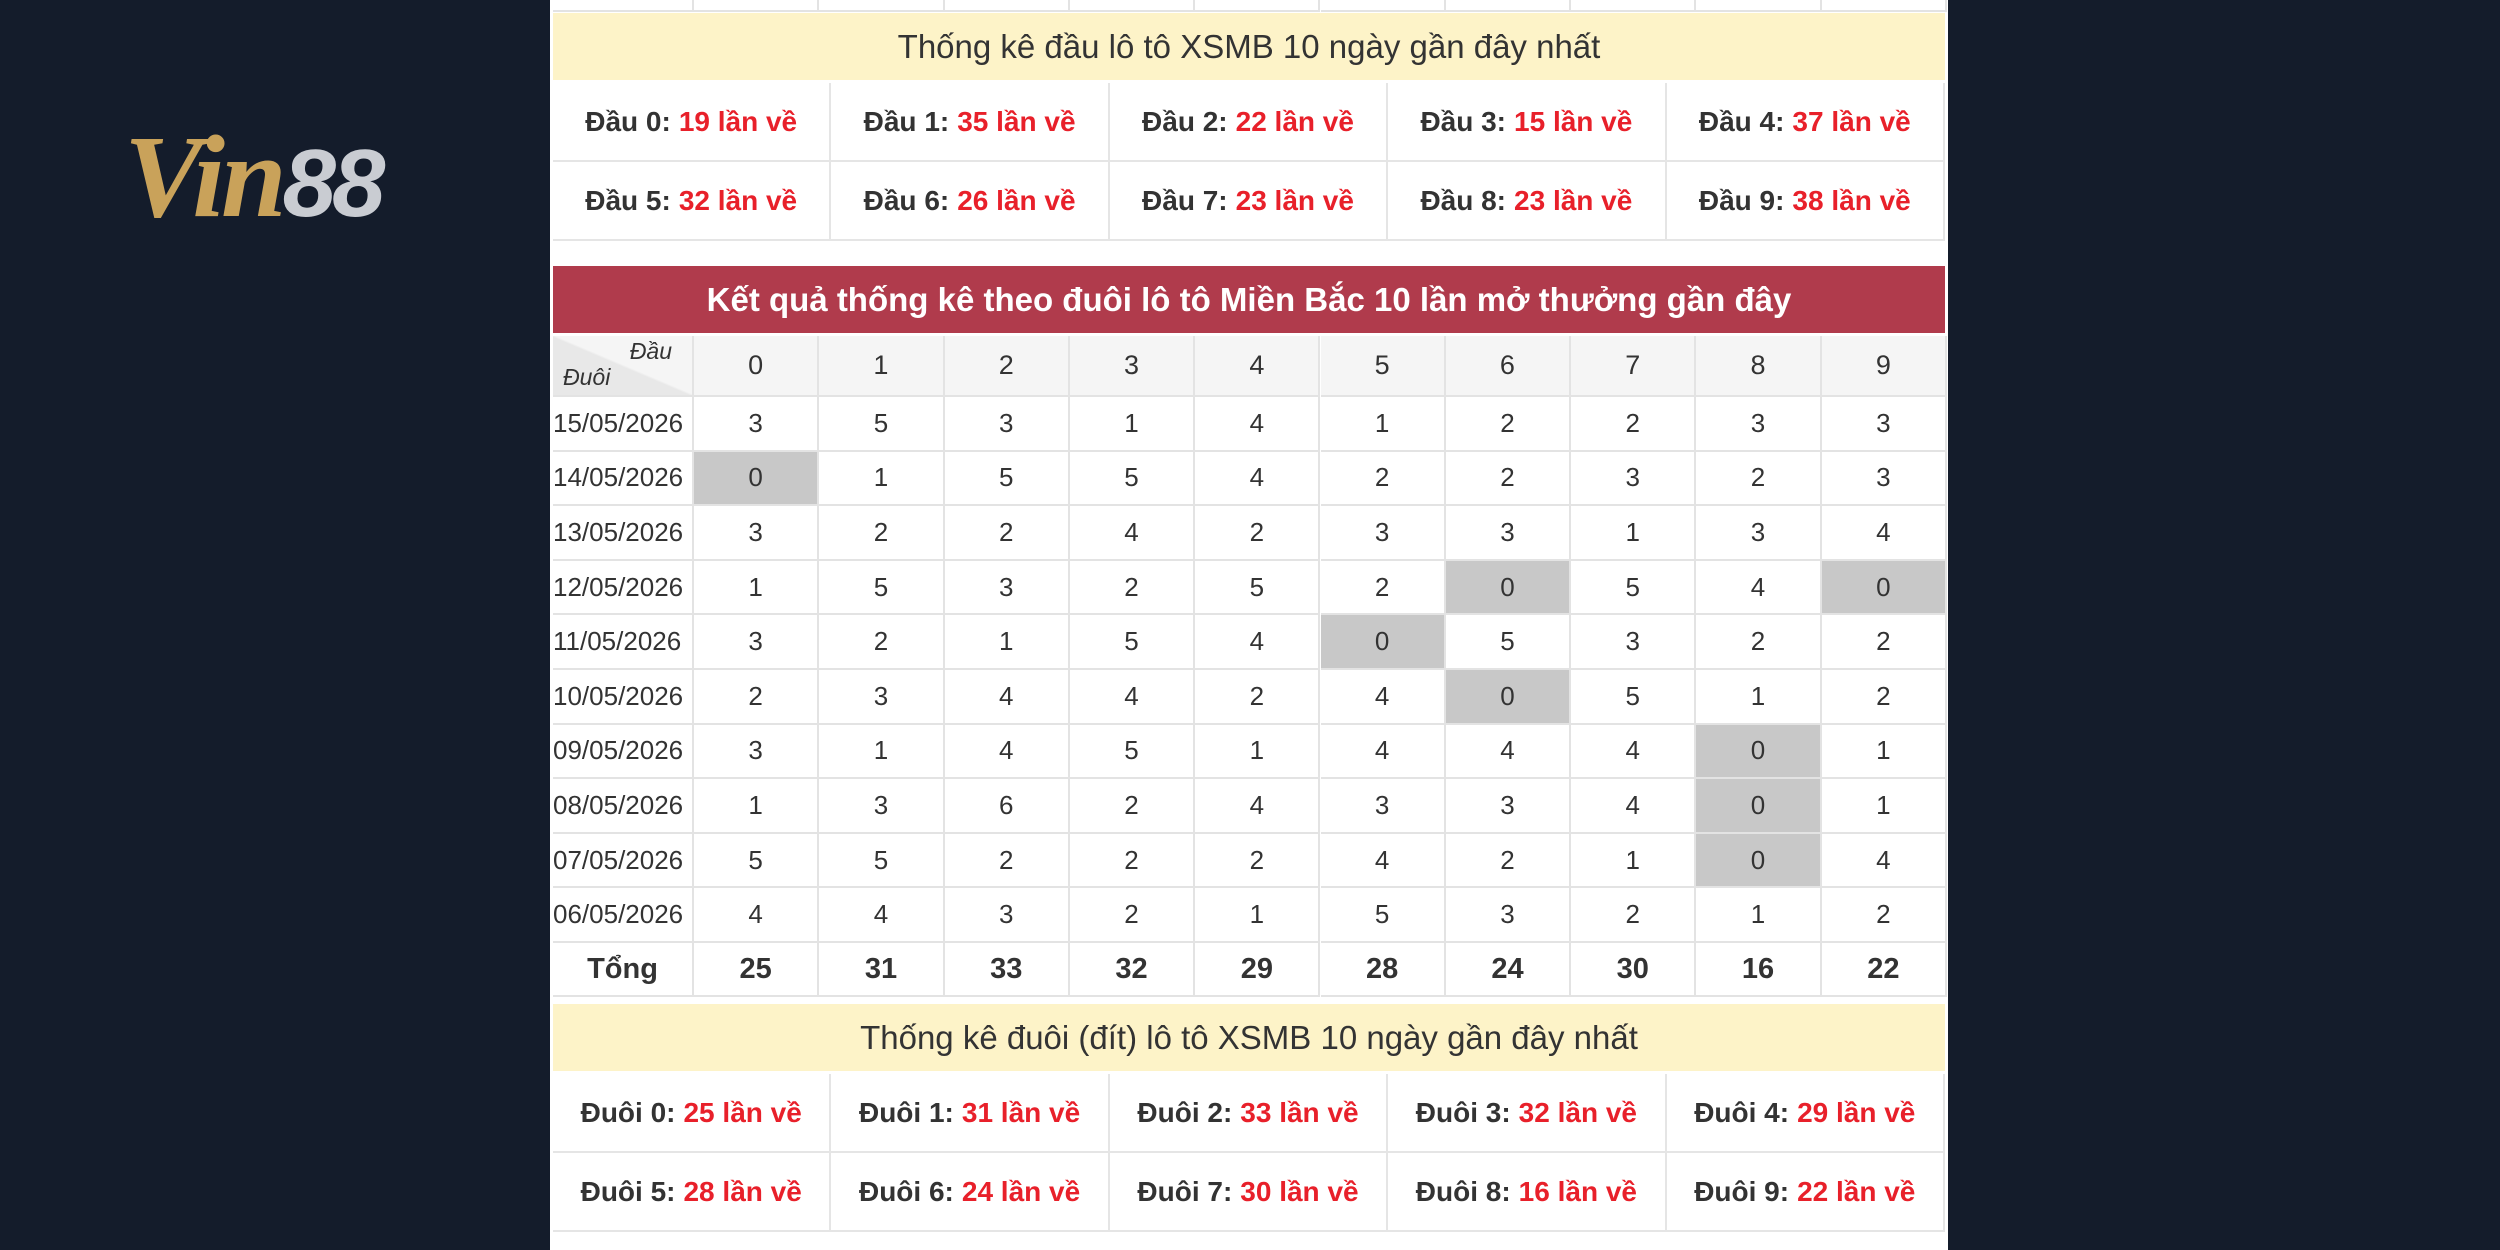 This screenshot has width=2500, height=1250. Describe the element at coordinates (623, 642) in the screenshot. I see `row-date: 11/05/2026` at that location.